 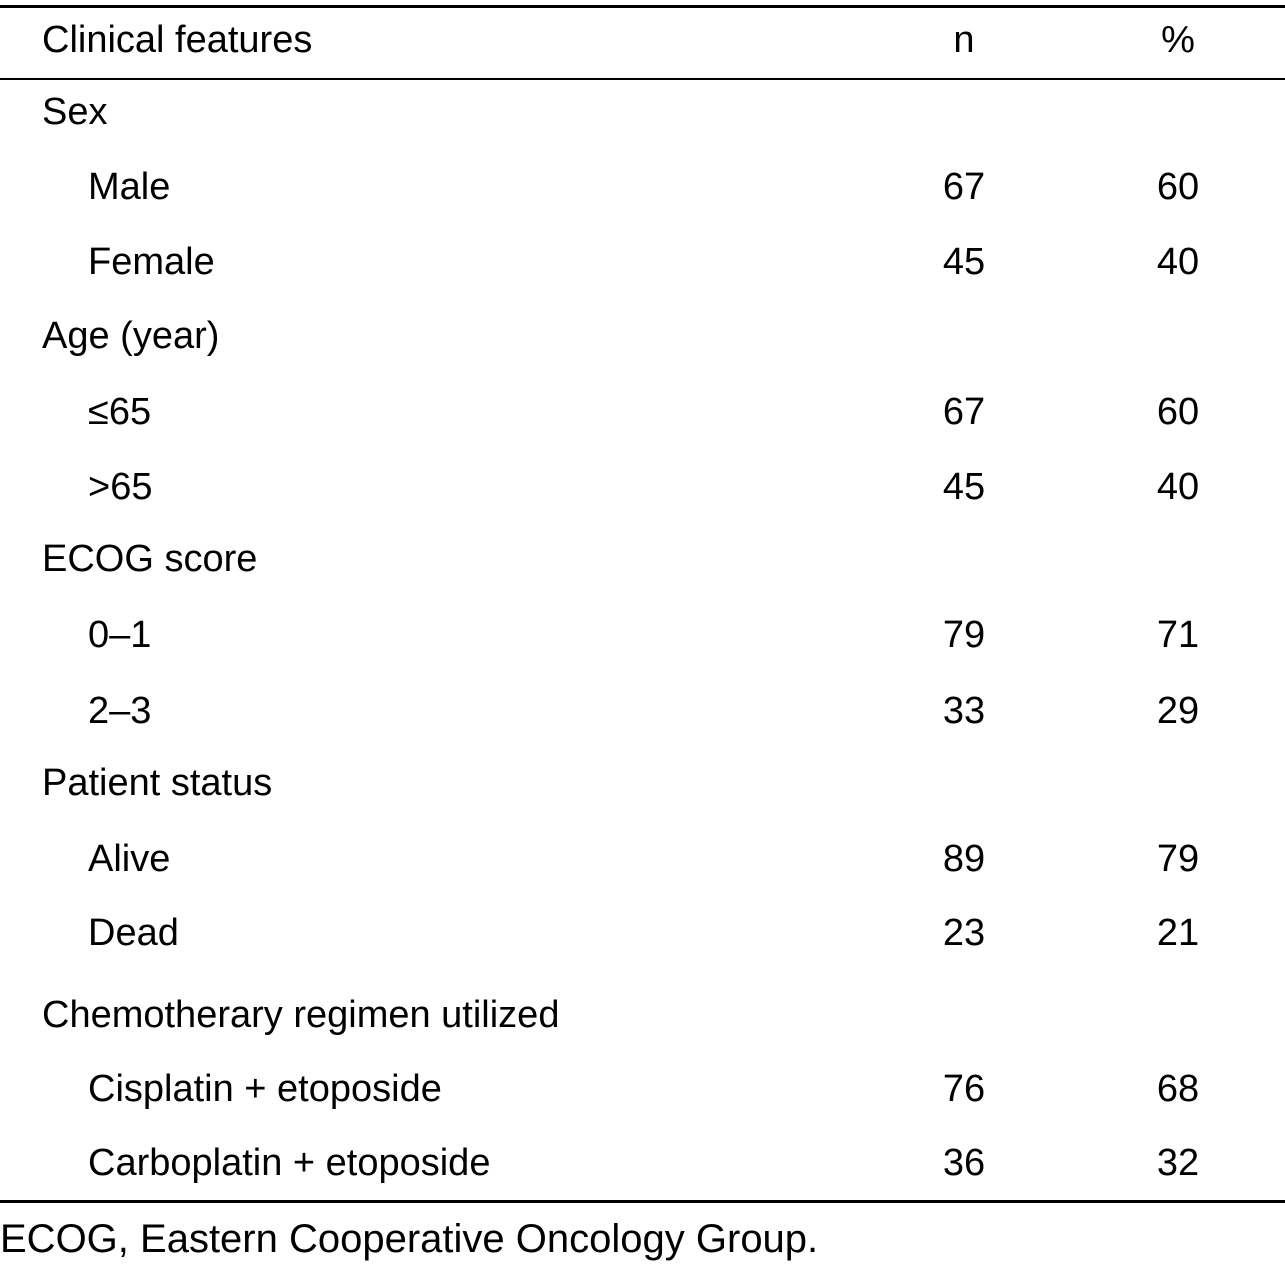 What do you see at coordinates (301, 1015) in the screenshot?
I see `row-label: Chemotherary regimen utilized` at bounding box center [301, 1015].